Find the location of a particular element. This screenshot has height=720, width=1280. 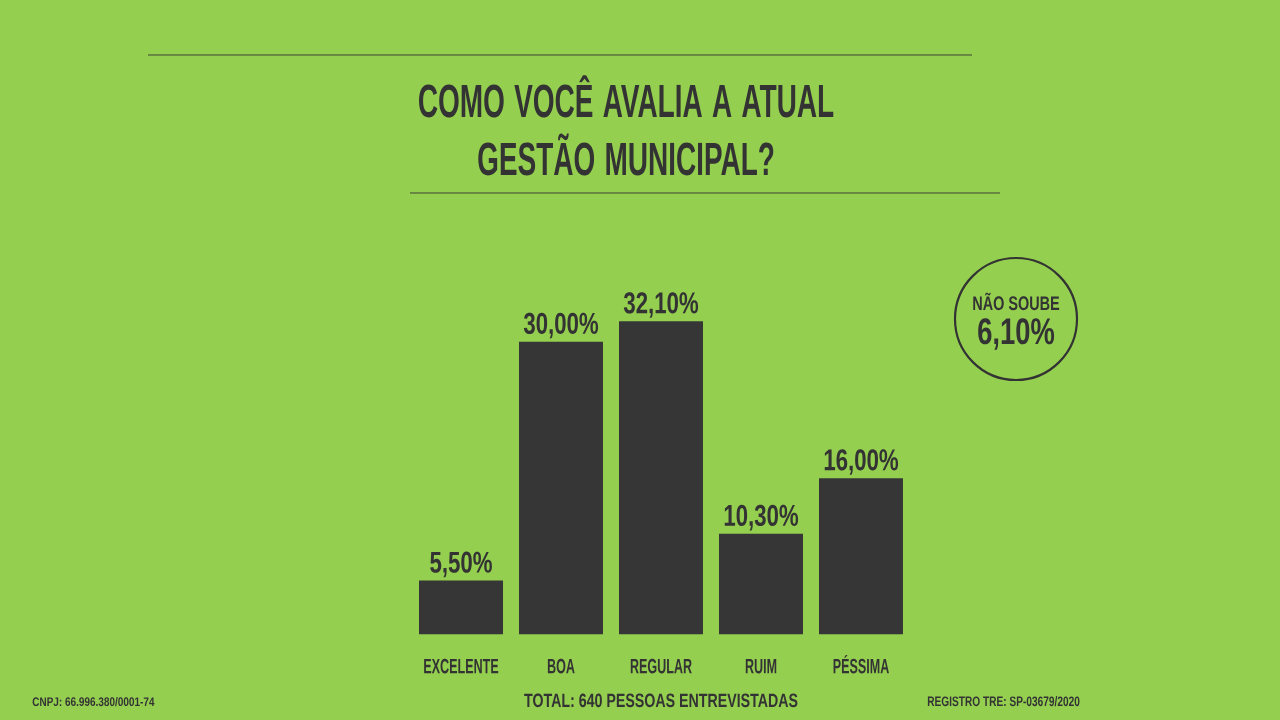

text: NÃO SOUBE is located at coordinates (1016, 301).